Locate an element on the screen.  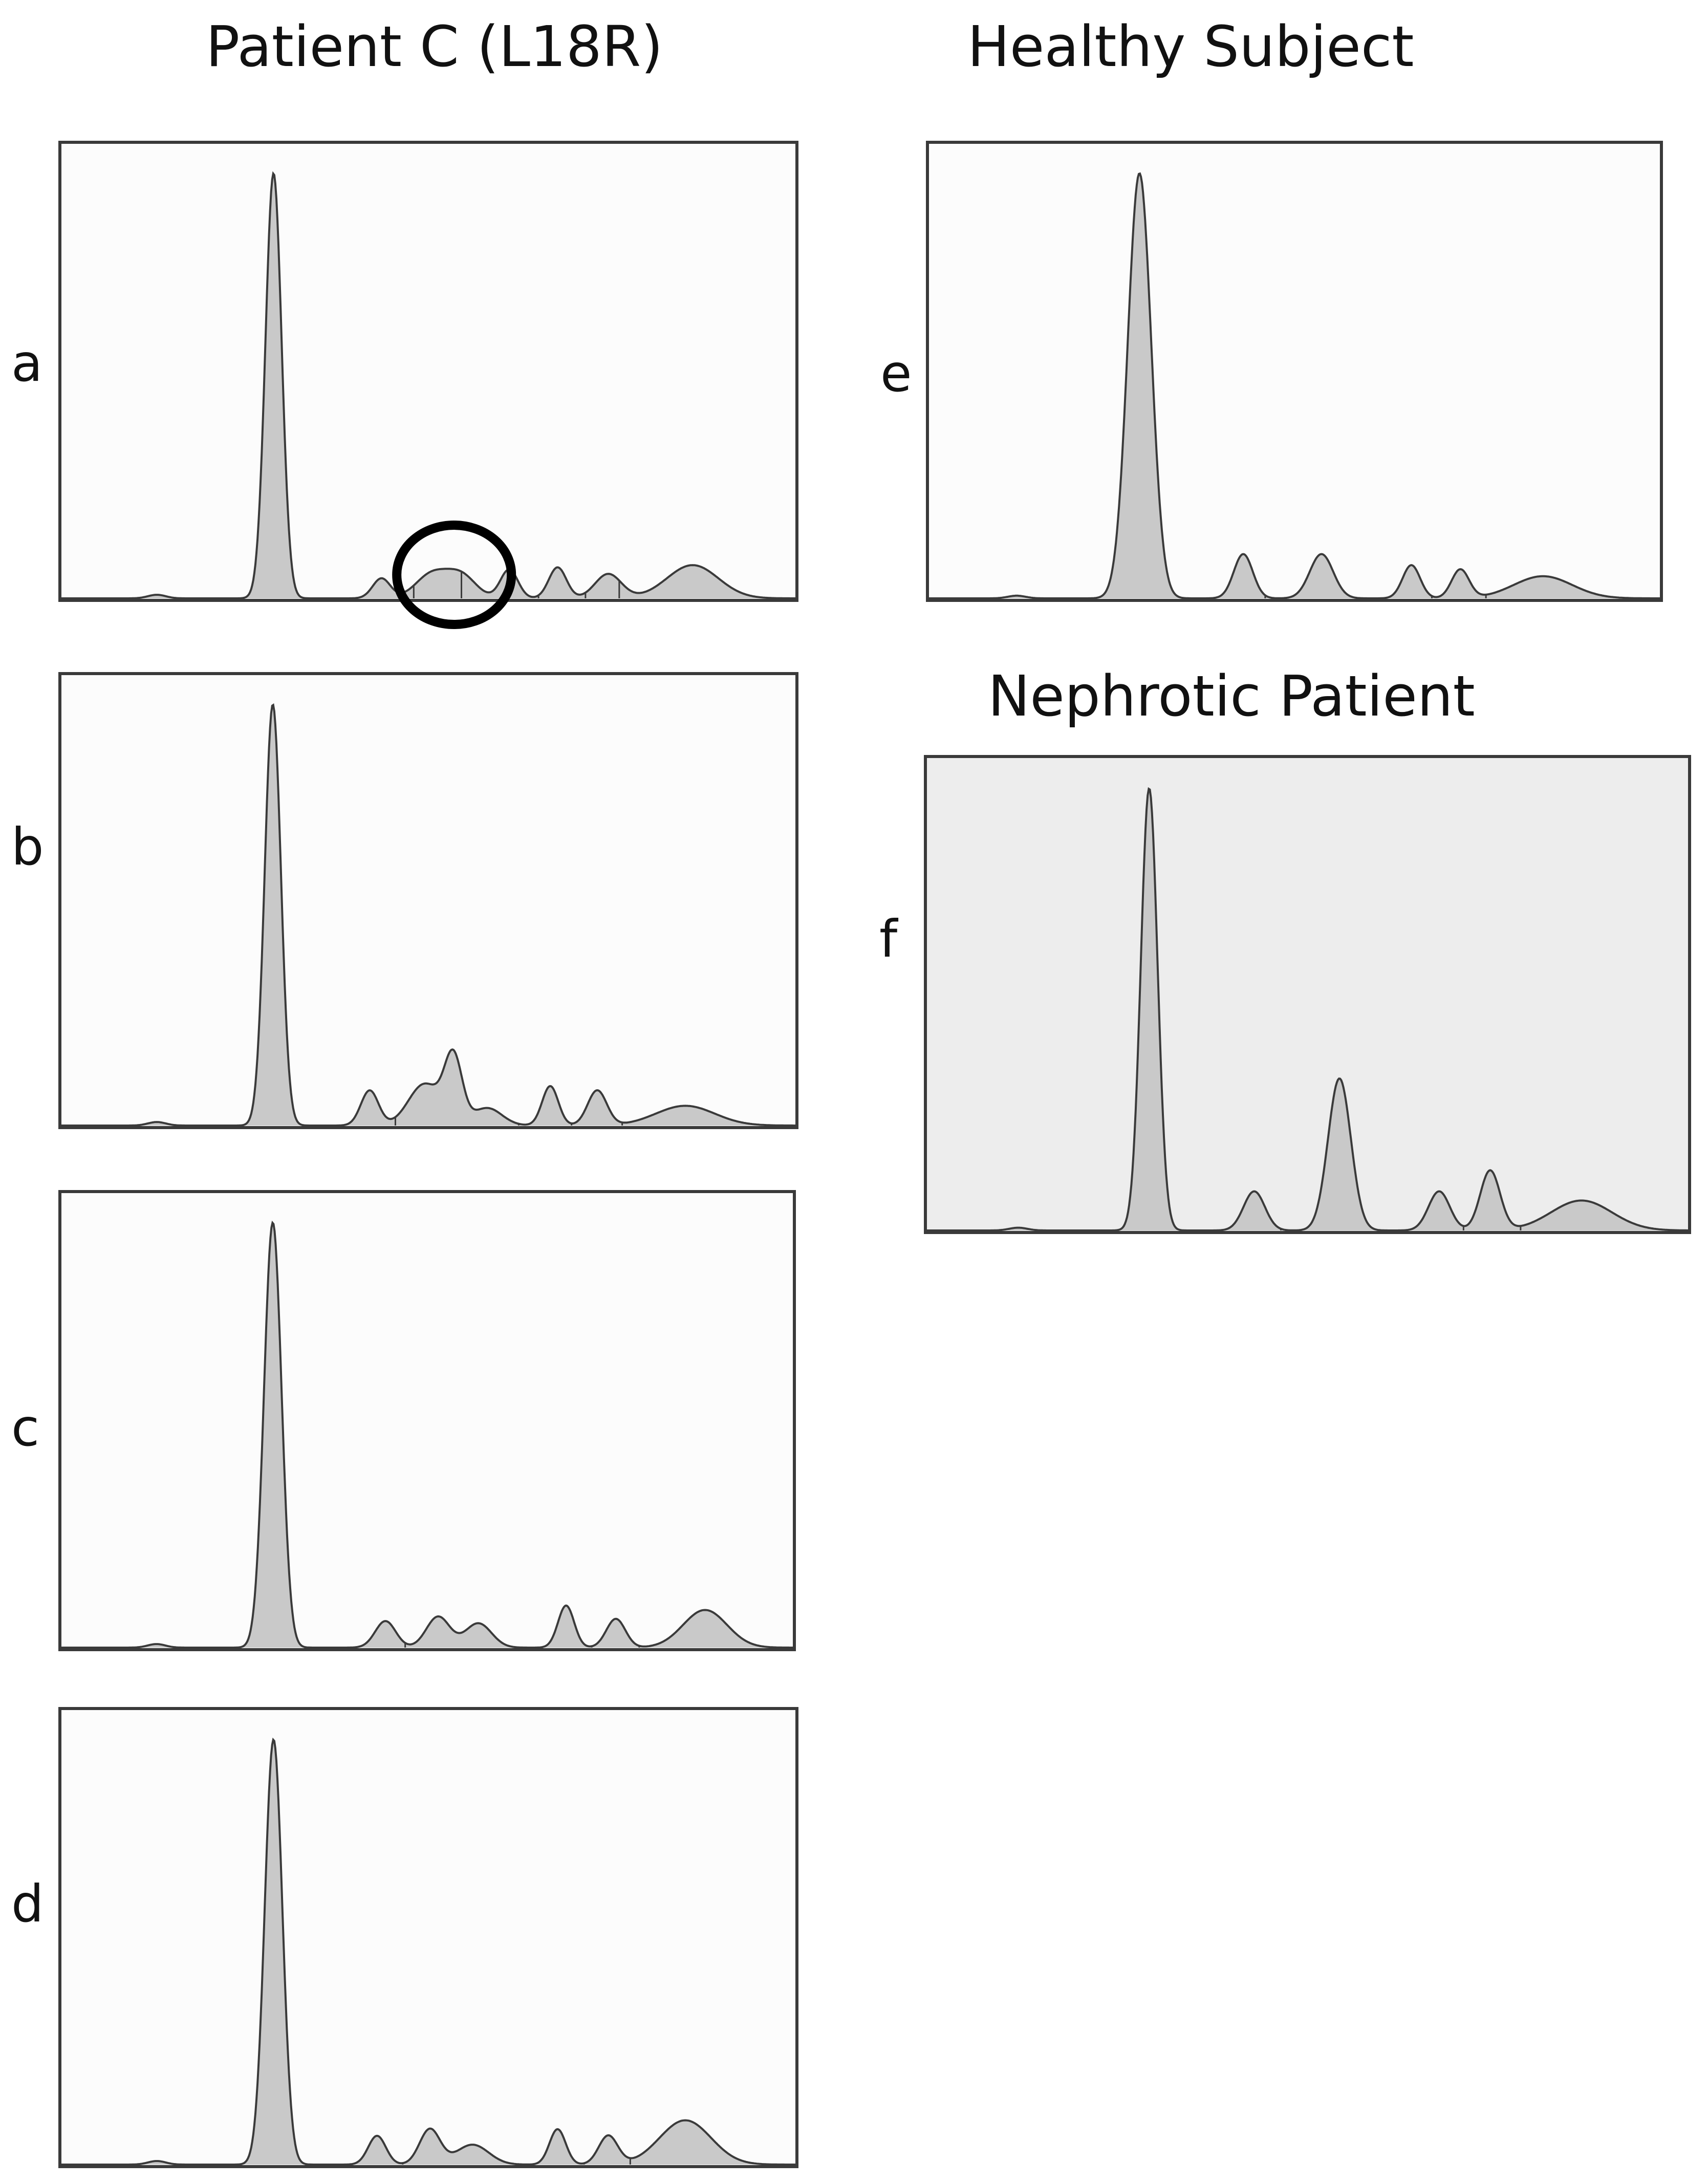
panel-frame-b is located at coordinates (428, 900).